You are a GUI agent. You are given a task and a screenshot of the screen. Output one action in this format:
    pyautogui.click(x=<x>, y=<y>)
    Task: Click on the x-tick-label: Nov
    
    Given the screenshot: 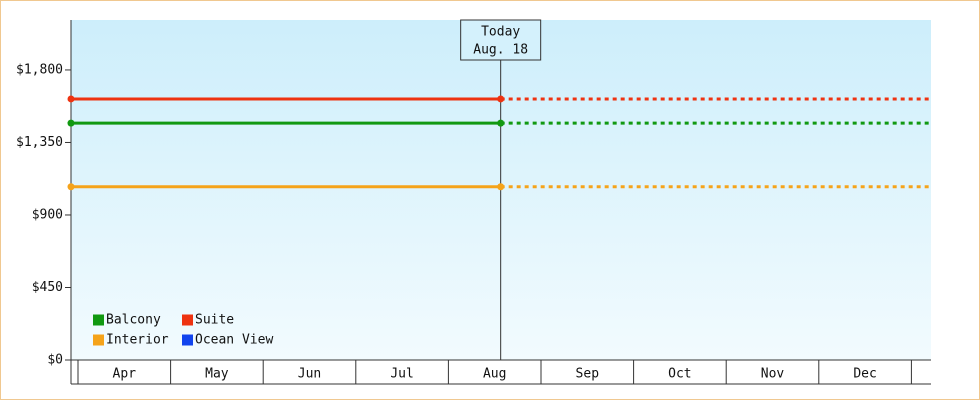 What is the action you would take?
    pyautogui.click(x=773, y=374)
    